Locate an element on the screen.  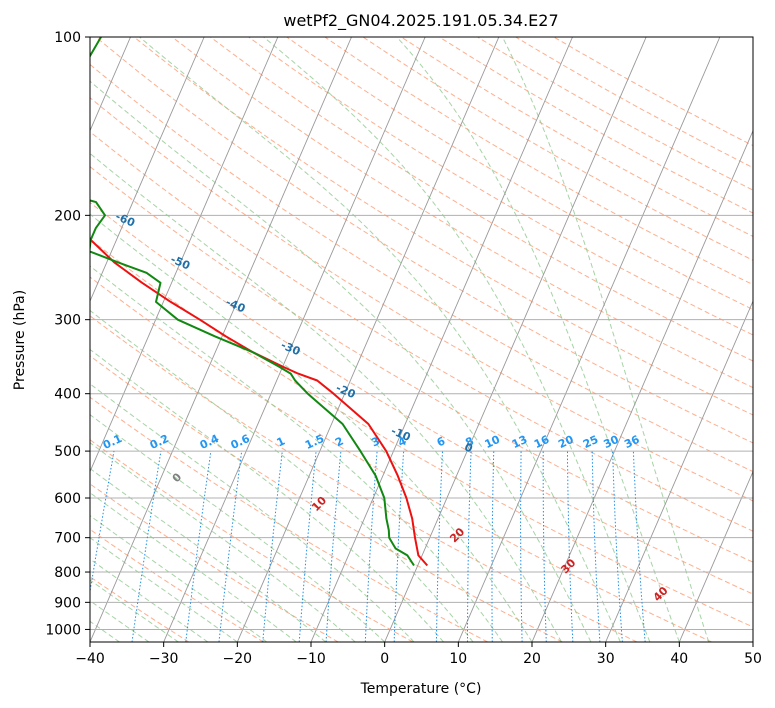
mixing-ratio-label: 20 is located at coordinates (566, 442).